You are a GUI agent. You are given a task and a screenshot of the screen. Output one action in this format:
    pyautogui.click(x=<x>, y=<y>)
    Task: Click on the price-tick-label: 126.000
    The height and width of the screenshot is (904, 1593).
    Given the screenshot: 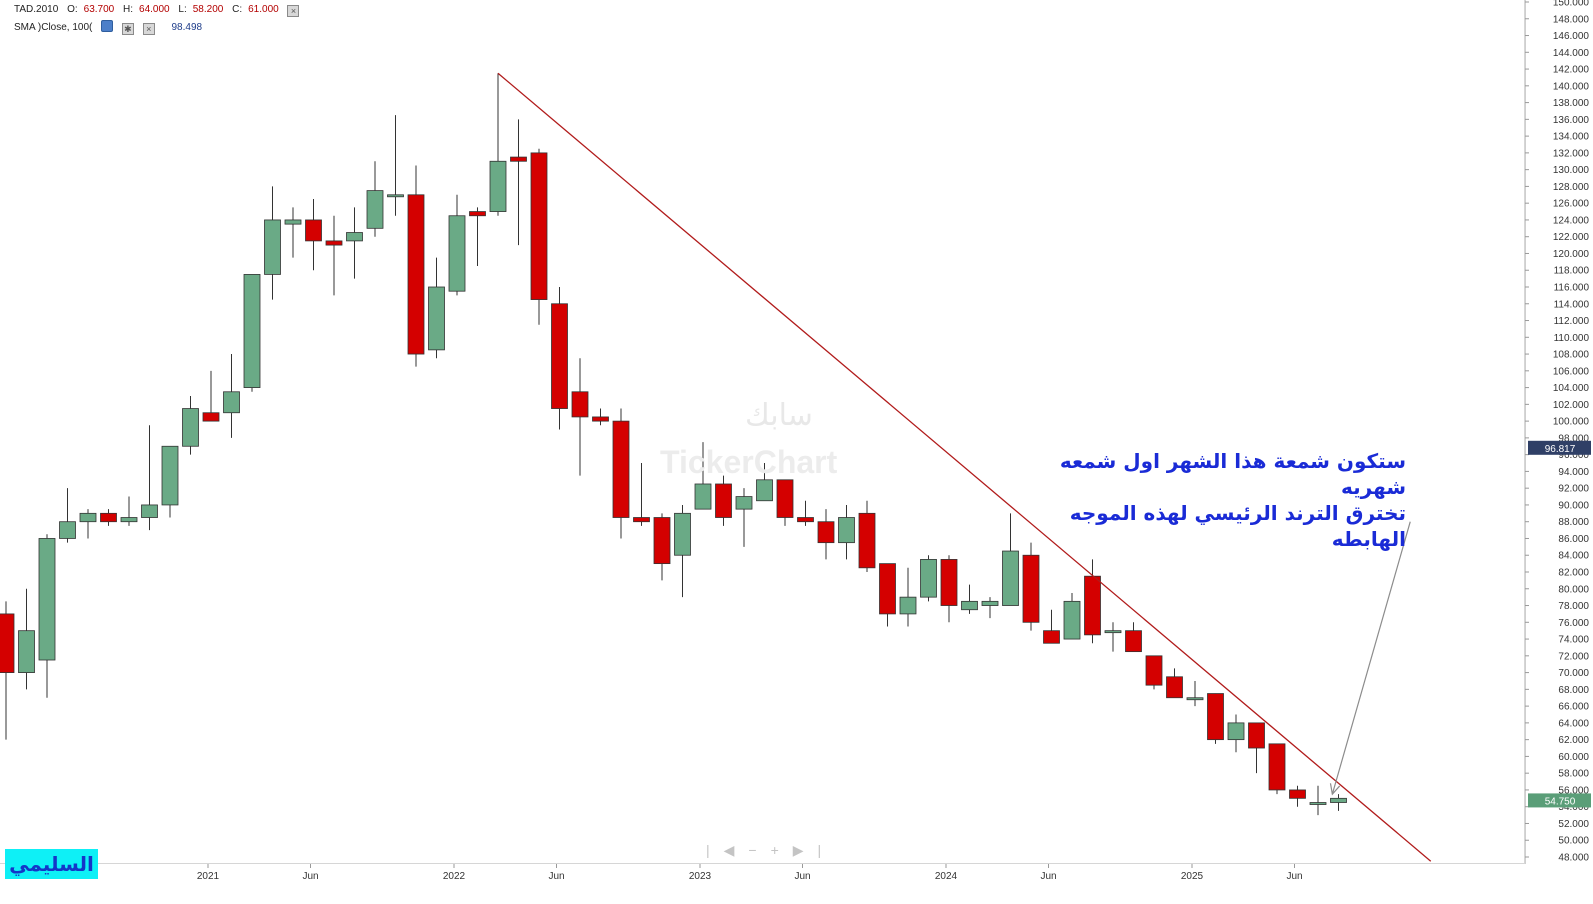 What is the action you would take?
    pyautogui.click(x=1571, y=204)
    